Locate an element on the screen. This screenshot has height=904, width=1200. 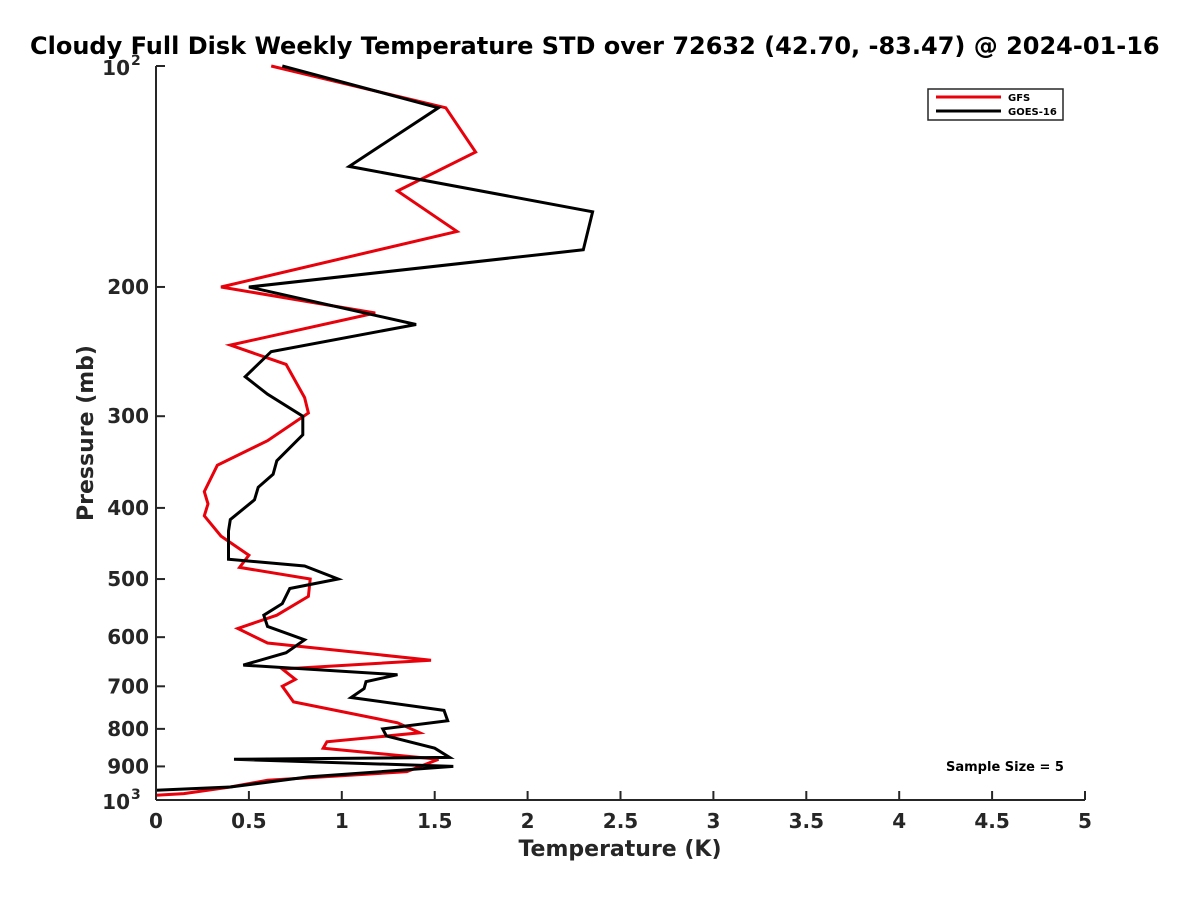
y-tick-label: 400 is located at coordinates (128, 508).